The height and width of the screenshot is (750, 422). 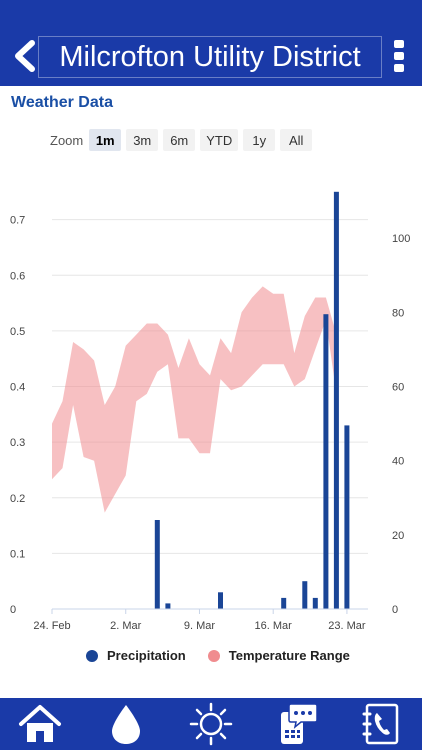 What do you see at coordinates (210, 57) in the screenshot?
I see `app-title: Milcrofton Utility District` at bounding box center [210, 57].